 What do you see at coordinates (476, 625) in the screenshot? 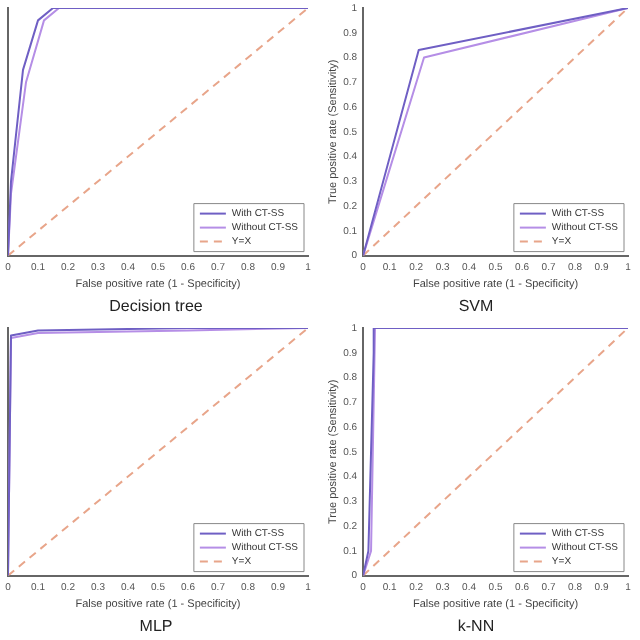
I see `text: k-NN` at bounding box center [476, 625].